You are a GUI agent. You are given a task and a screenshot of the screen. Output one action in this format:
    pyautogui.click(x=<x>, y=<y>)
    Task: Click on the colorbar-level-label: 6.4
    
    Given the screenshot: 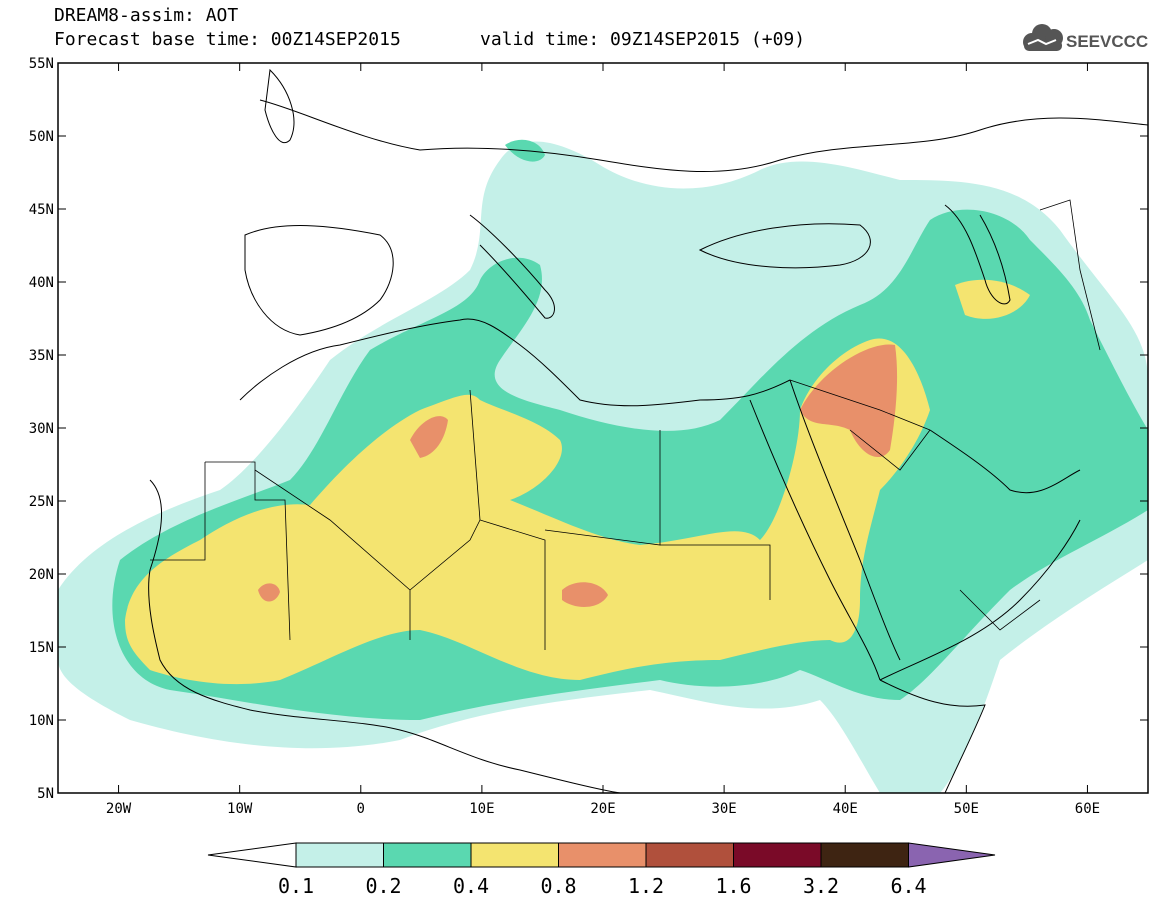 What is the action you would take?
    pyautogui.click(x=908, y=886)
    